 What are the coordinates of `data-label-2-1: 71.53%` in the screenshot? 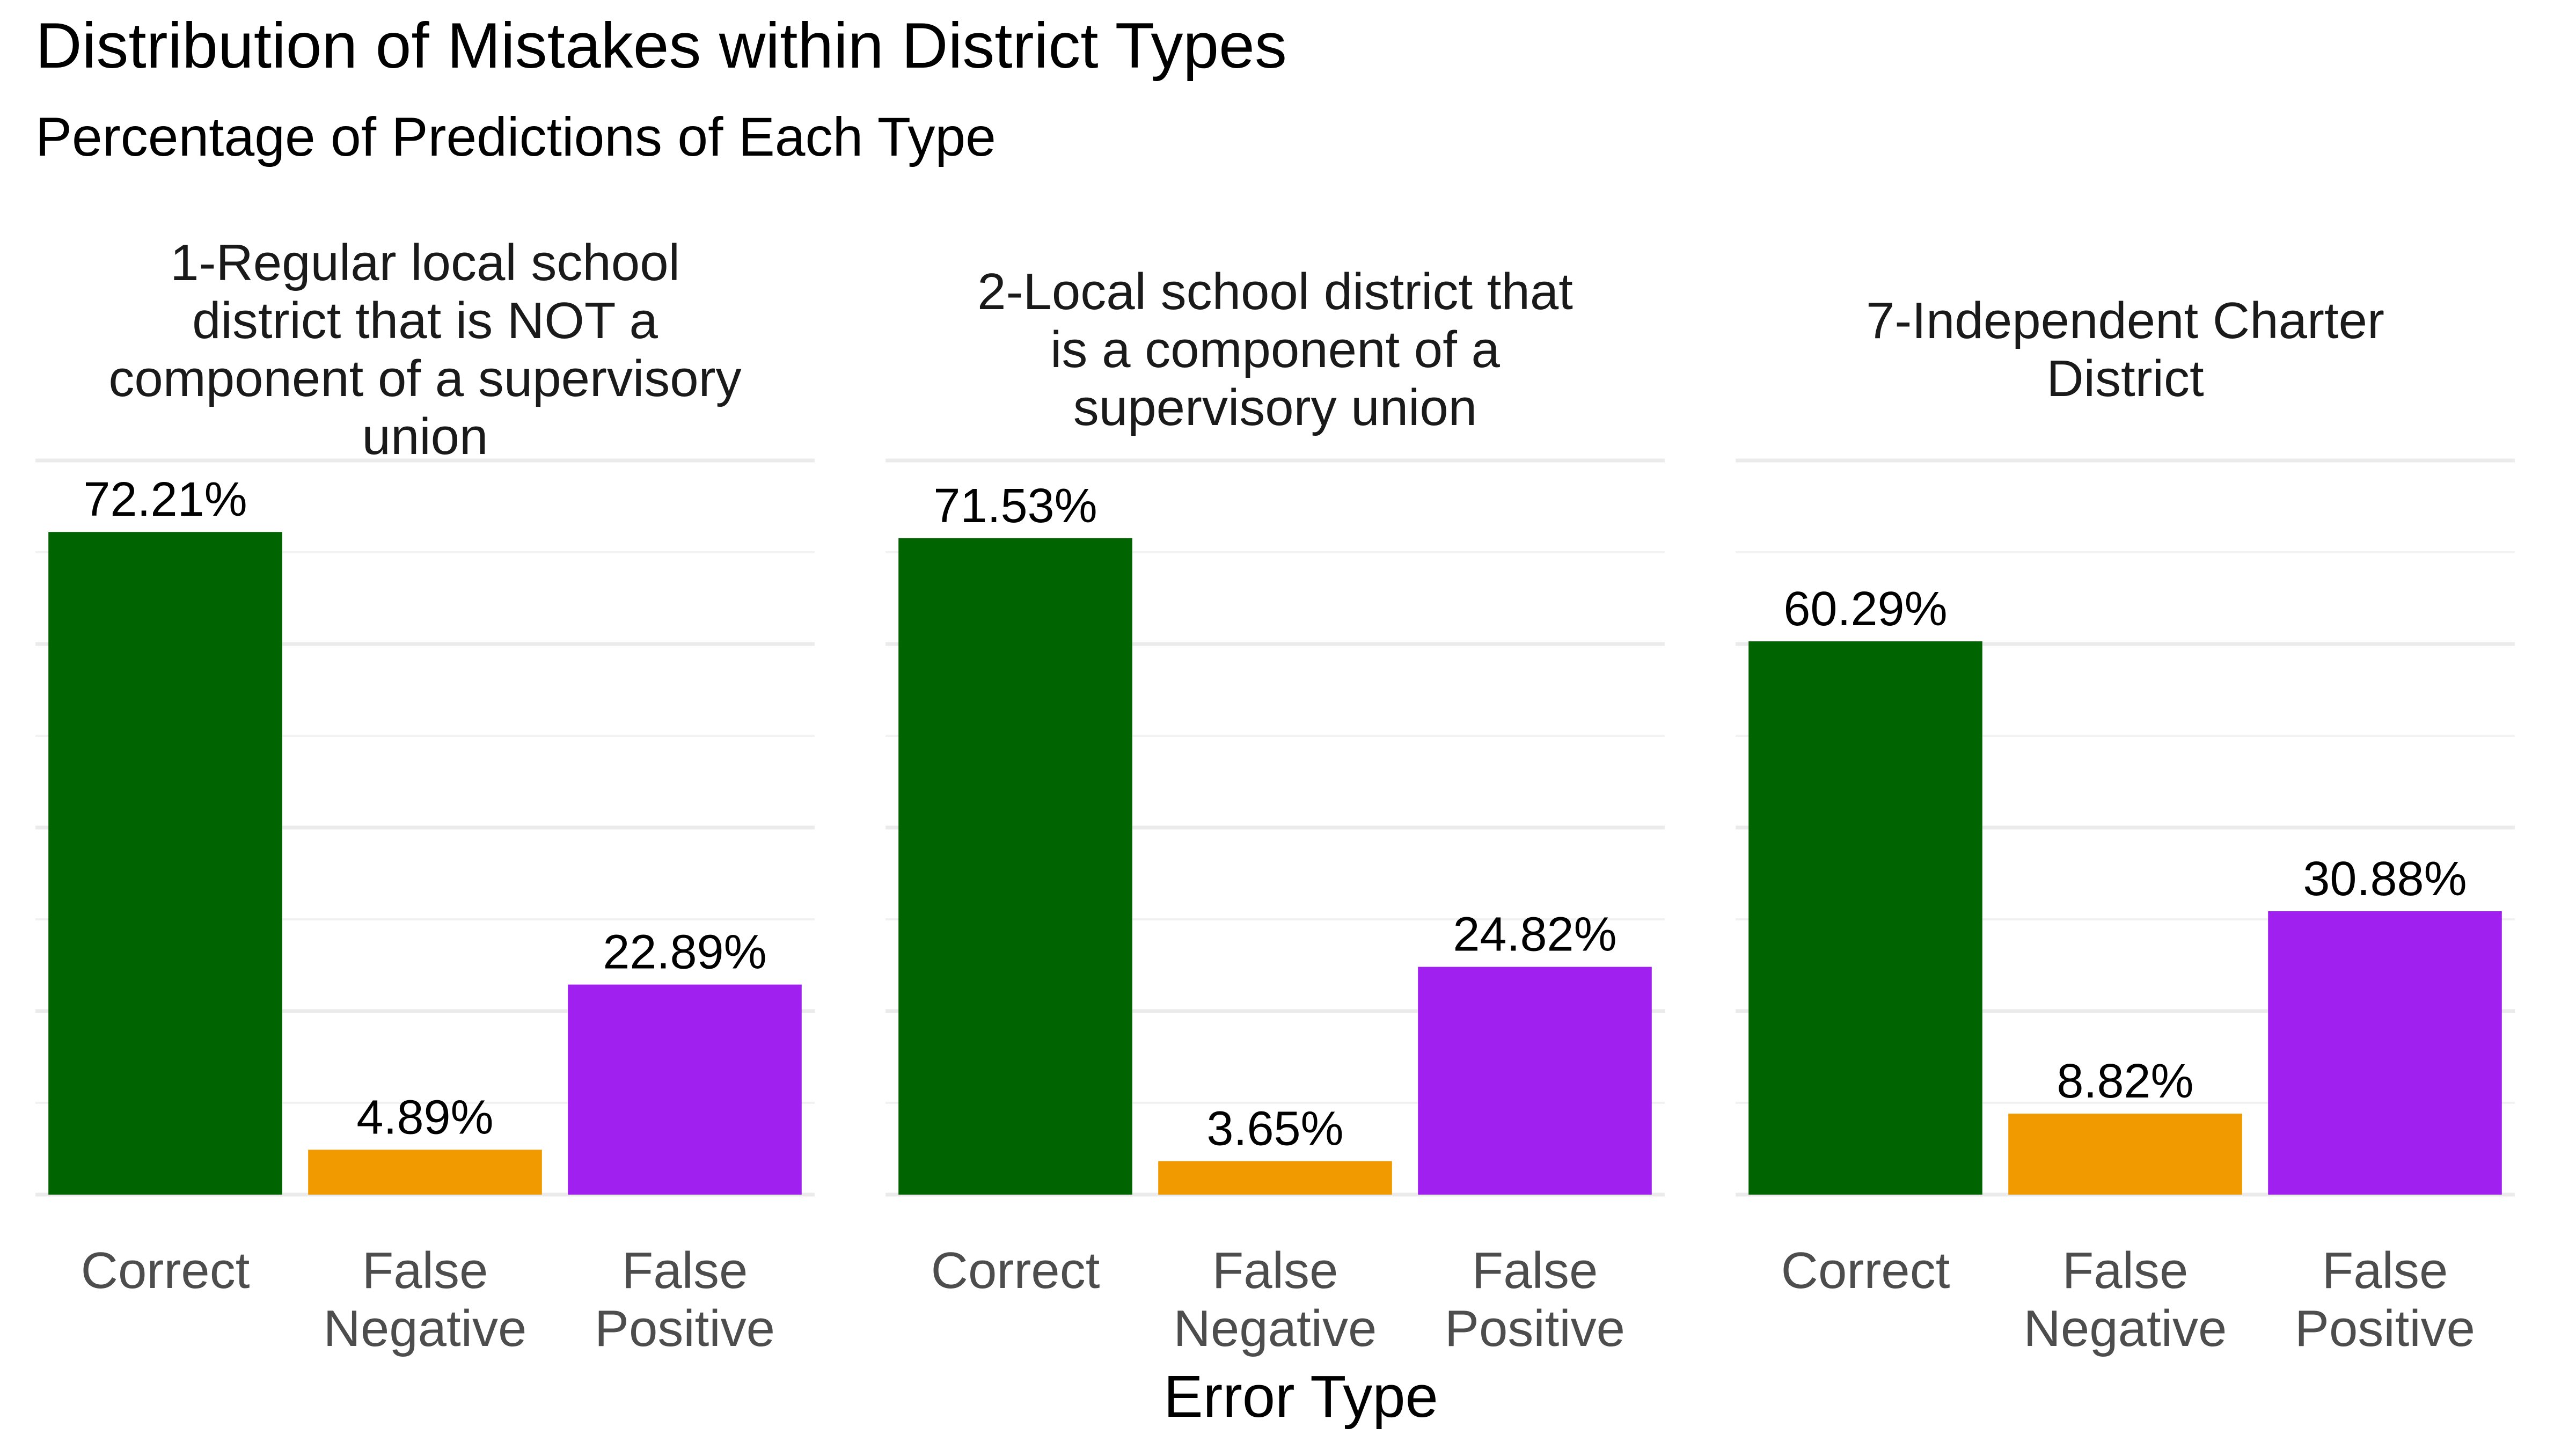 It's located at (1015, 506).